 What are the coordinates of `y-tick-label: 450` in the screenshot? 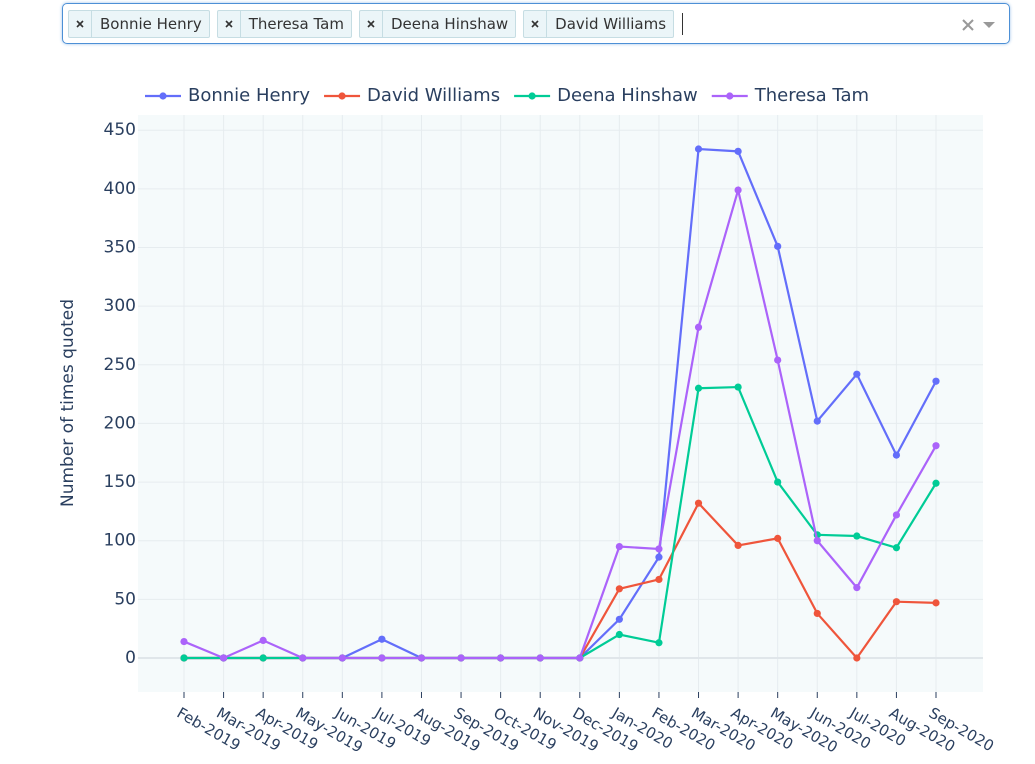 It's located at (120, 130).